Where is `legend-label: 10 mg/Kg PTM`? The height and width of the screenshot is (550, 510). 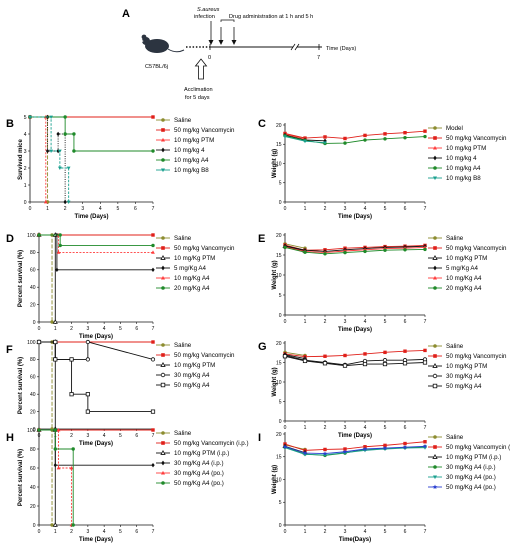 legend-label: 10 mg/Kg PTM is located at coordinates (194, 258).